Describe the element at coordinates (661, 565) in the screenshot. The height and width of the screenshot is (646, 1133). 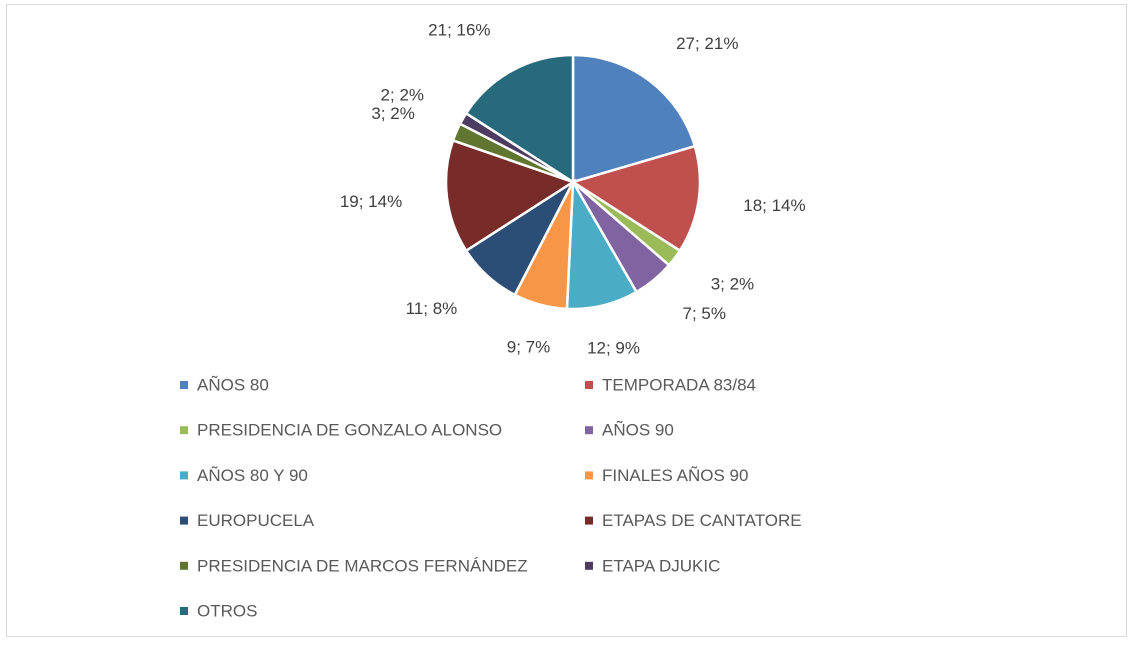
I see `legend-label: ETAPA DJUKIC` at that location.